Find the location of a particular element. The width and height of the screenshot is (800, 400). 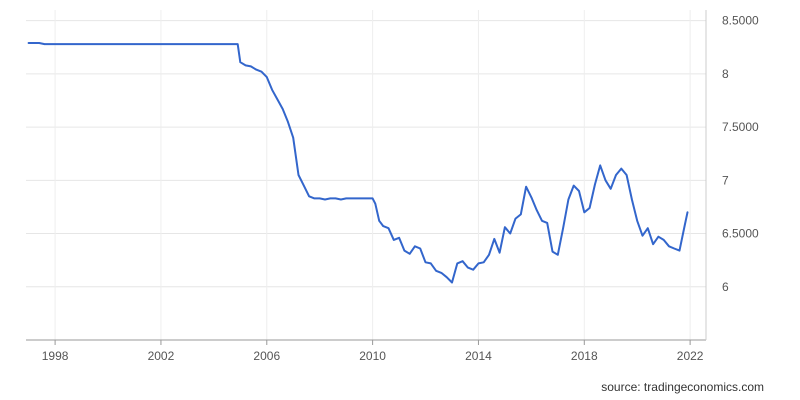

x-tick-label: 2022 is located at coordinates (690, 356).